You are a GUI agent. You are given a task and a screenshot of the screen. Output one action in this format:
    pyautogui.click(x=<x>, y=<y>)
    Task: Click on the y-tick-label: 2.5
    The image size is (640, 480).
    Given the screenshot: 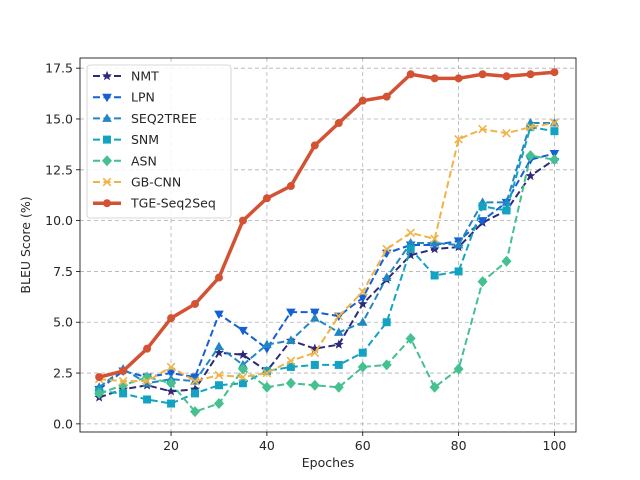 What is the action you would take?
    pyautogui.click(x=63, y=373)
    